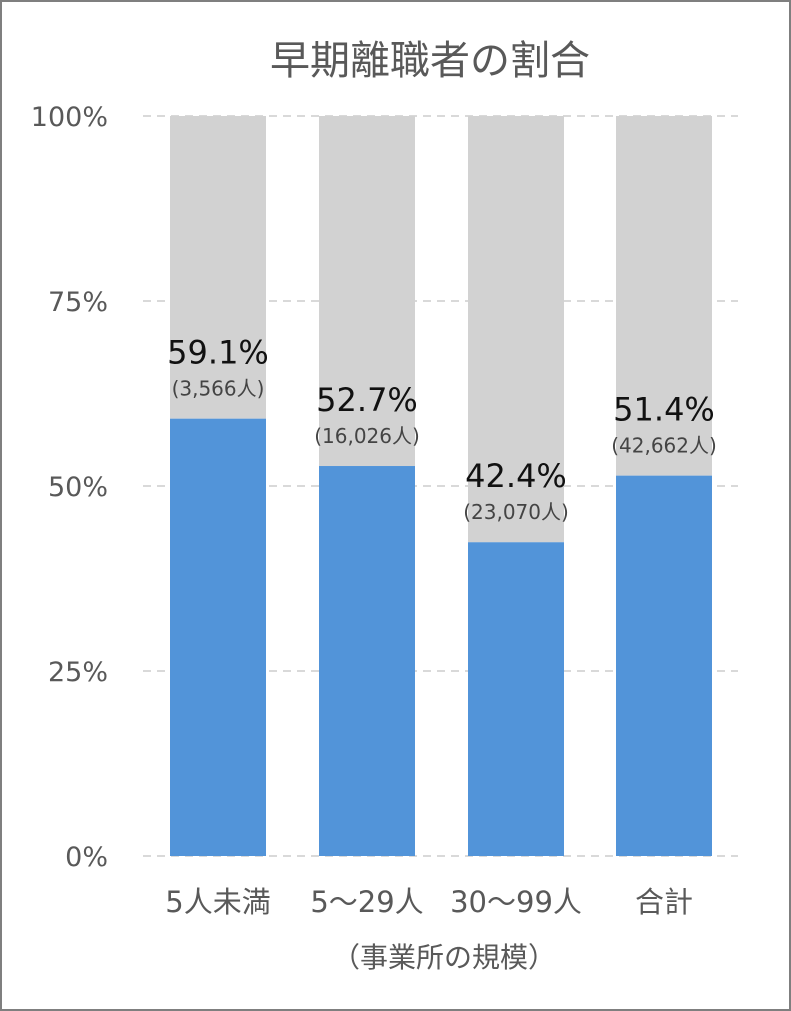  Describe the element at coordinates (664, 446) in the screenshot. I see `data-sublabel: (42,662人)` at that location.